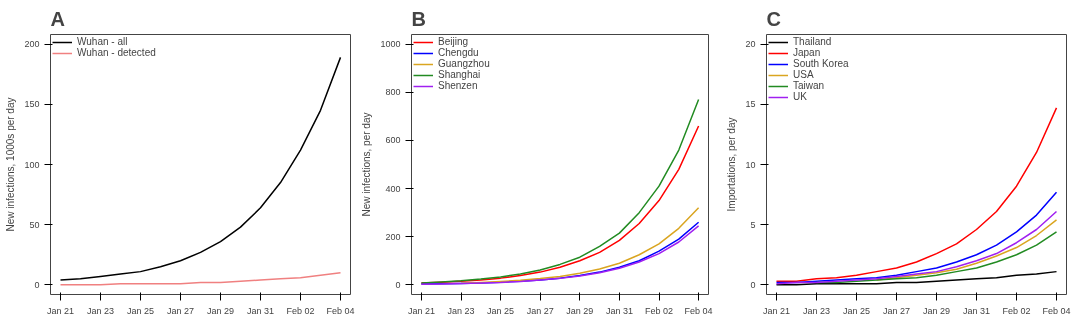 The image size is (1080, 321). I want to click on y-tick-label: 150, so click(32, 104).